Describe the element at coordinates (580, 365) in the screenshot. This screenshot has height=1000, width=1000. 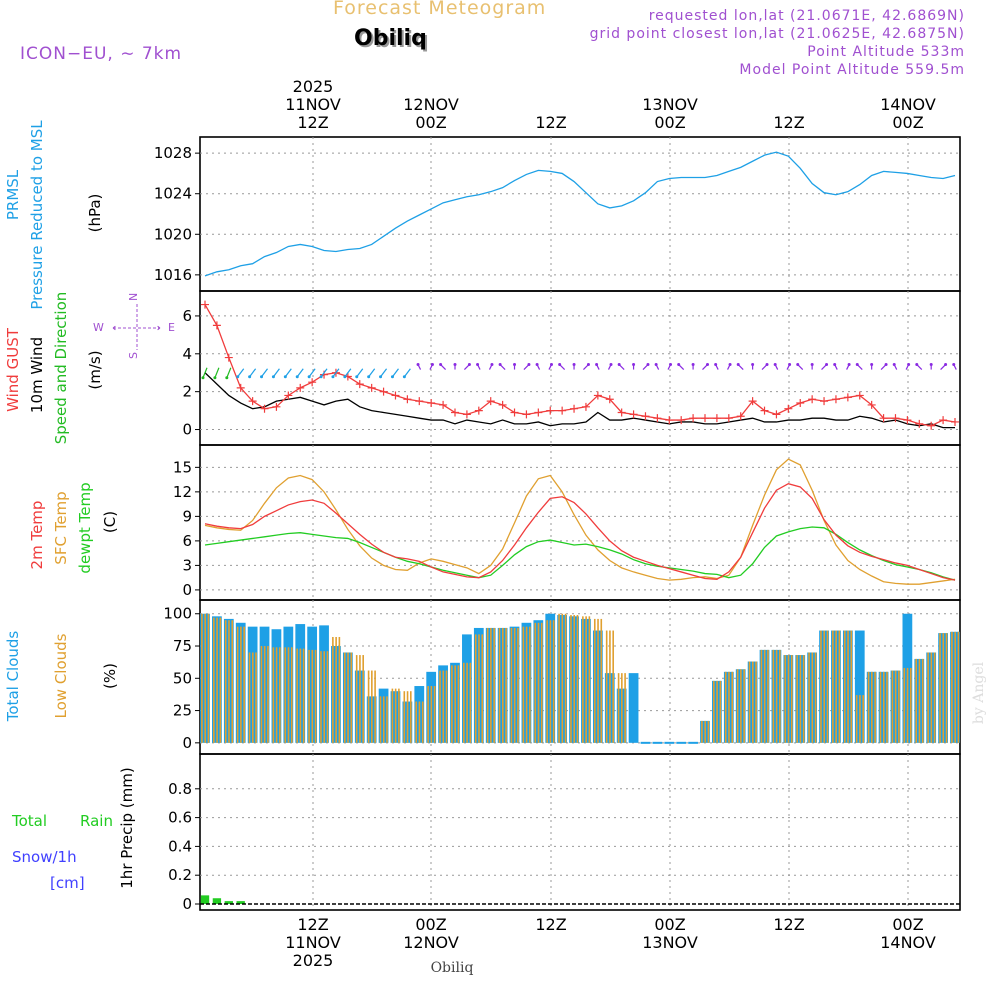
I see `wind-gust-line` at that location.